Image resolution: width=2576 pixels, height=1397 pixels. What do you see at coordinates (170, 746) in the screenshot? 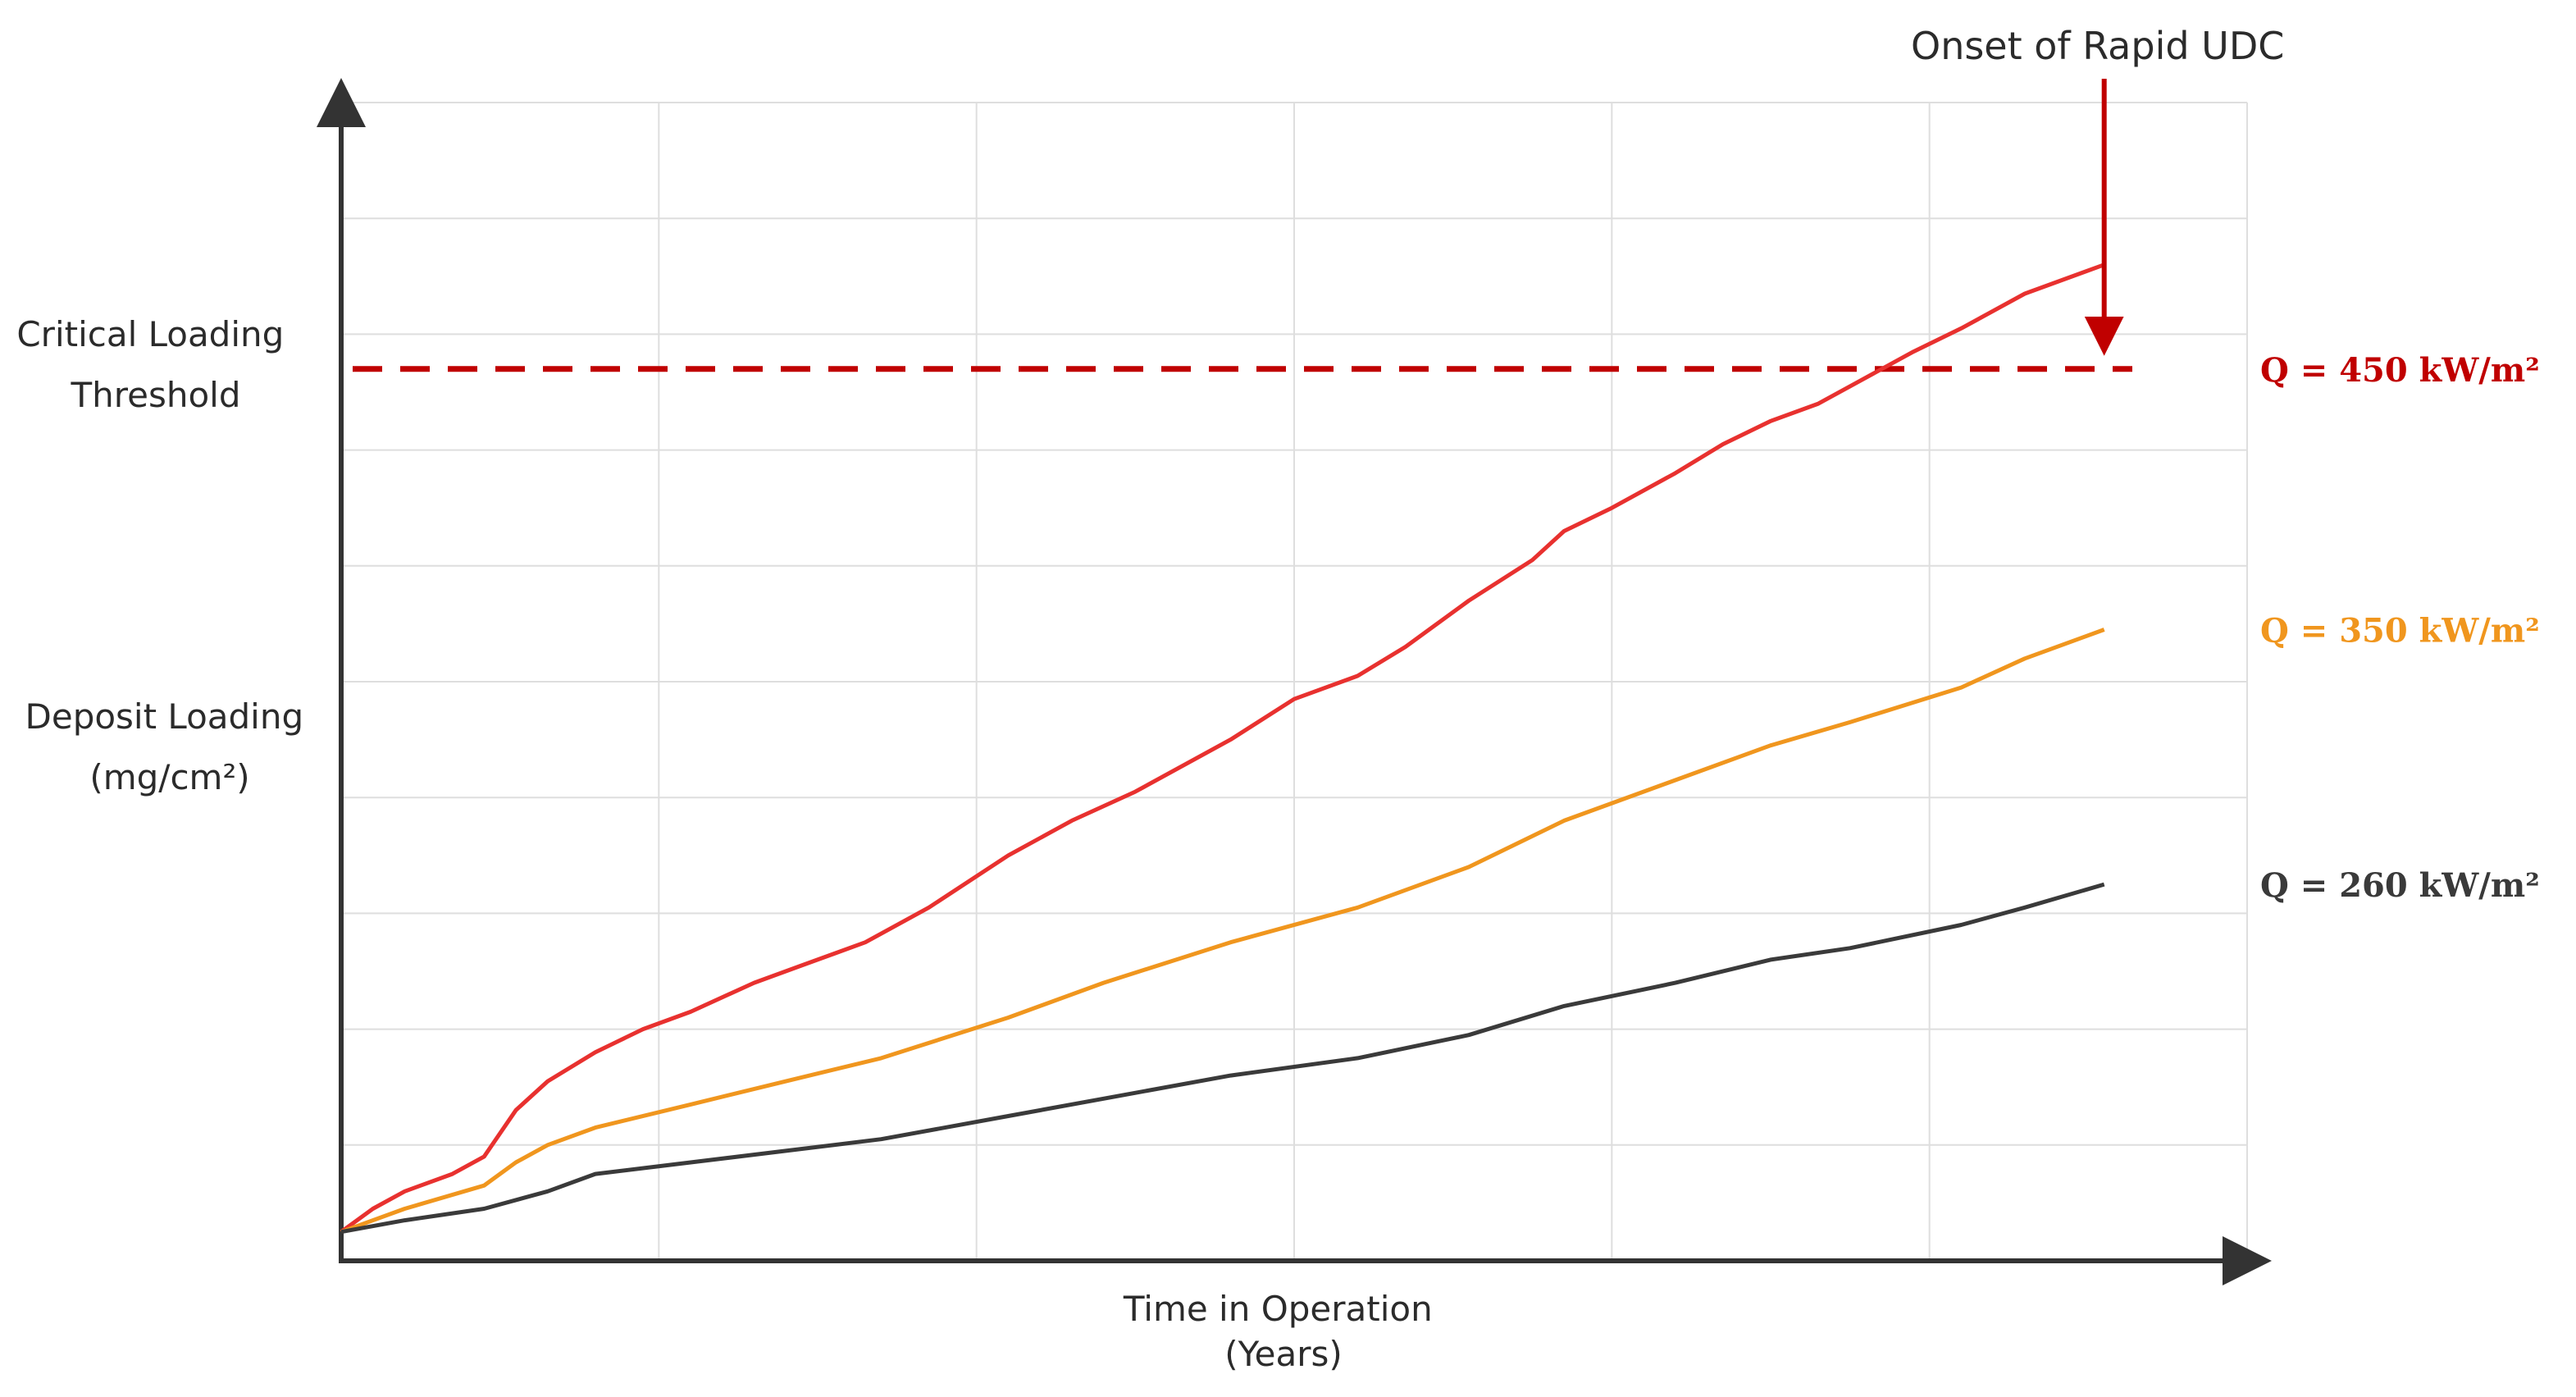
I see `y-axis-label: Deposit Loading (mg/cm²)` at bounding box center [170, 746].